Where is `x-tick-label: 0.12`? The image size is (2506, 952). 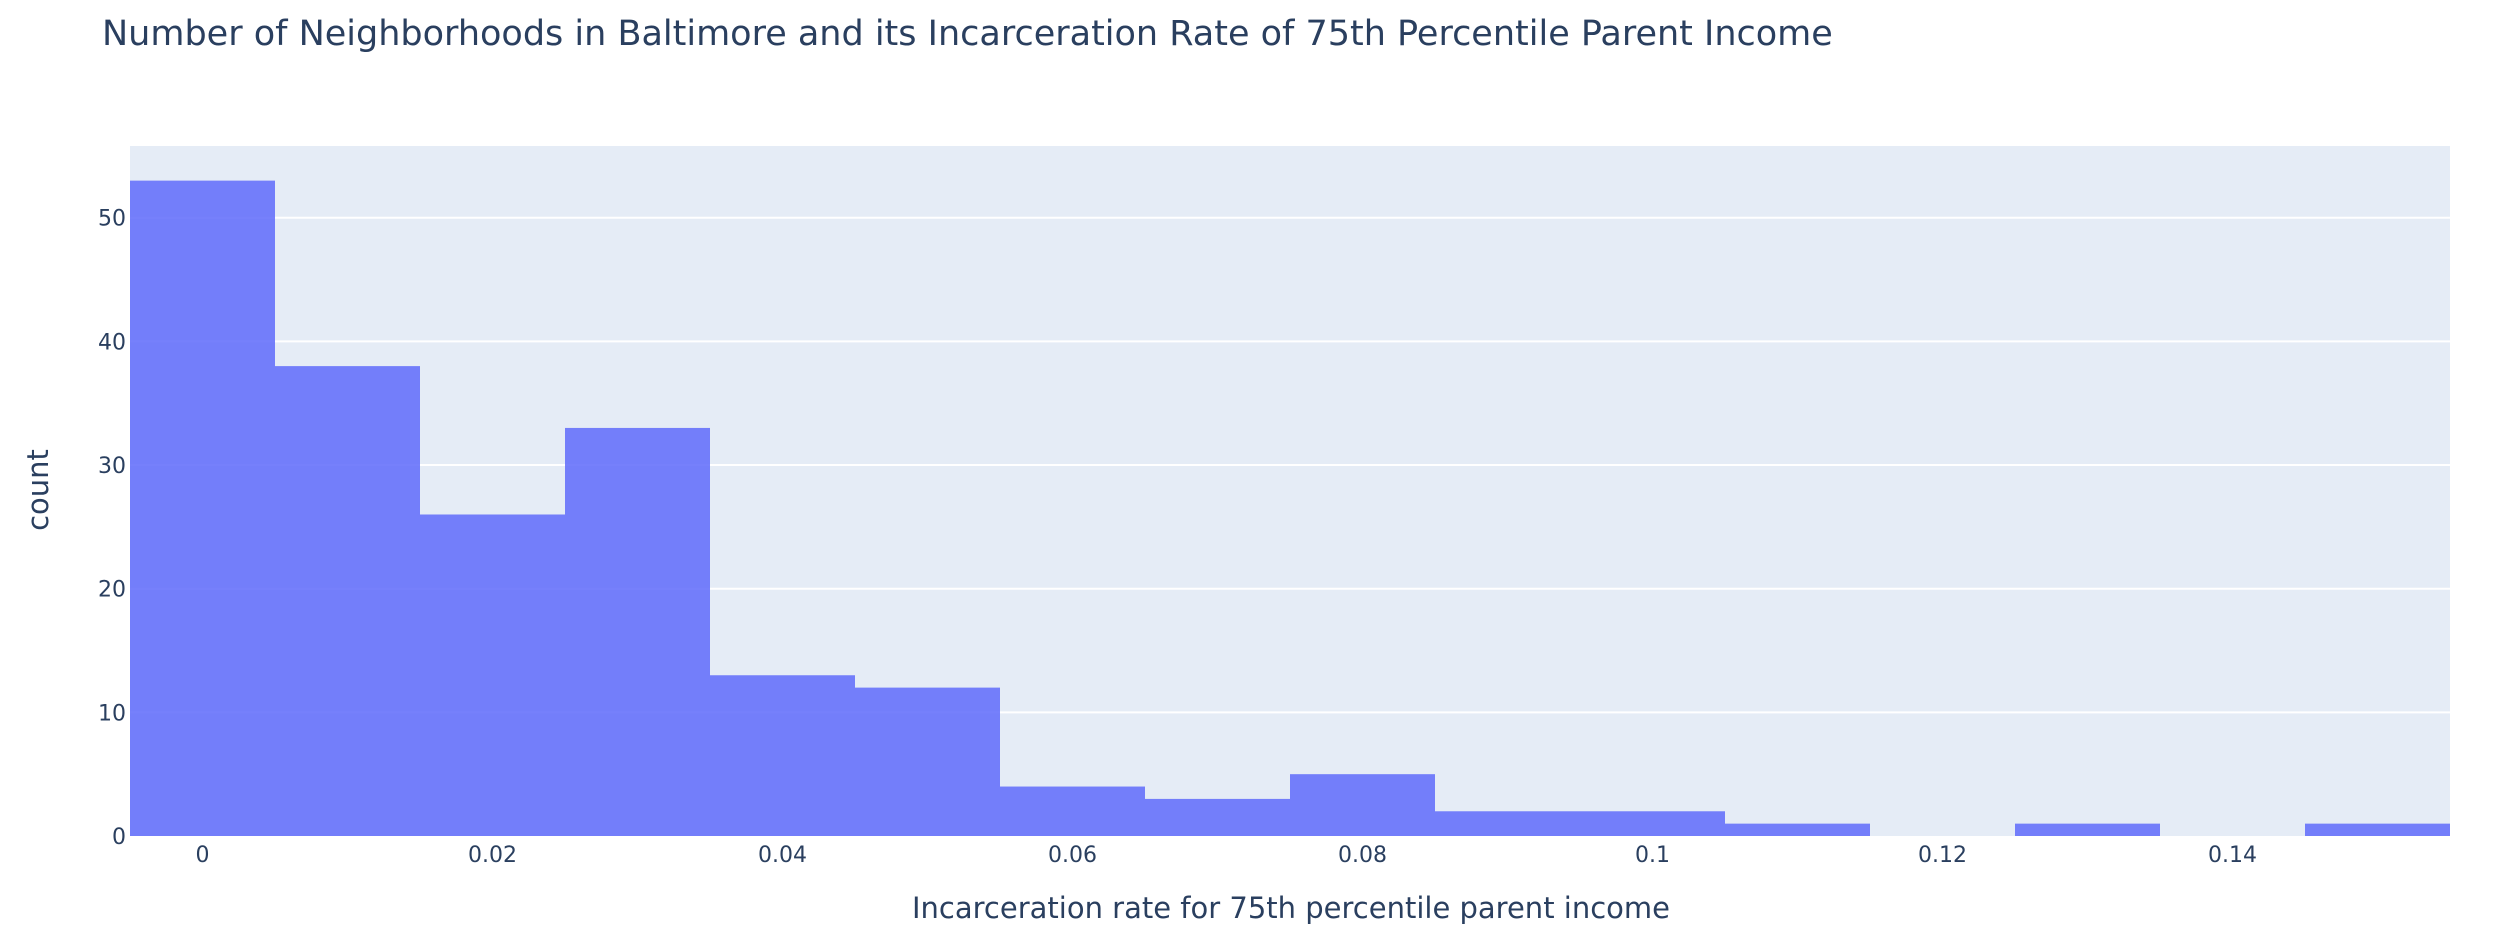 x-tick-label: 0.12 is located at coordinates (1942, 855).